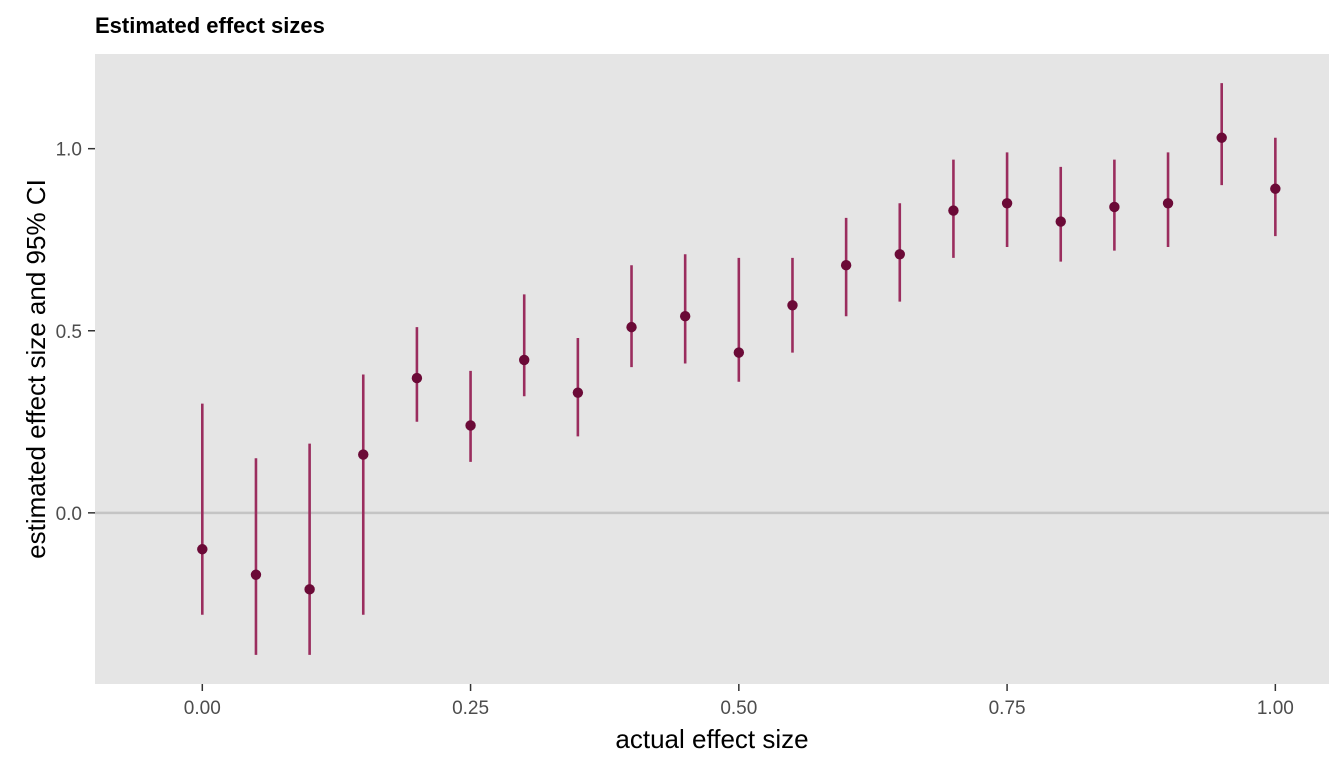 This screenshot has width=1344, height=768. Describe the element at coordinates (69, 150) in the screenshot. I see `y-tick-label-2: 1.0` at that location.